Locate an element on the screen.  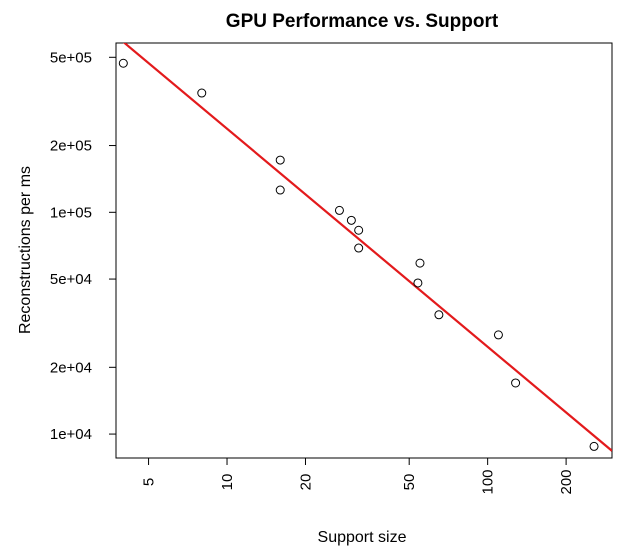
x-tick-label: 50 is located at coordinates (409, 482).